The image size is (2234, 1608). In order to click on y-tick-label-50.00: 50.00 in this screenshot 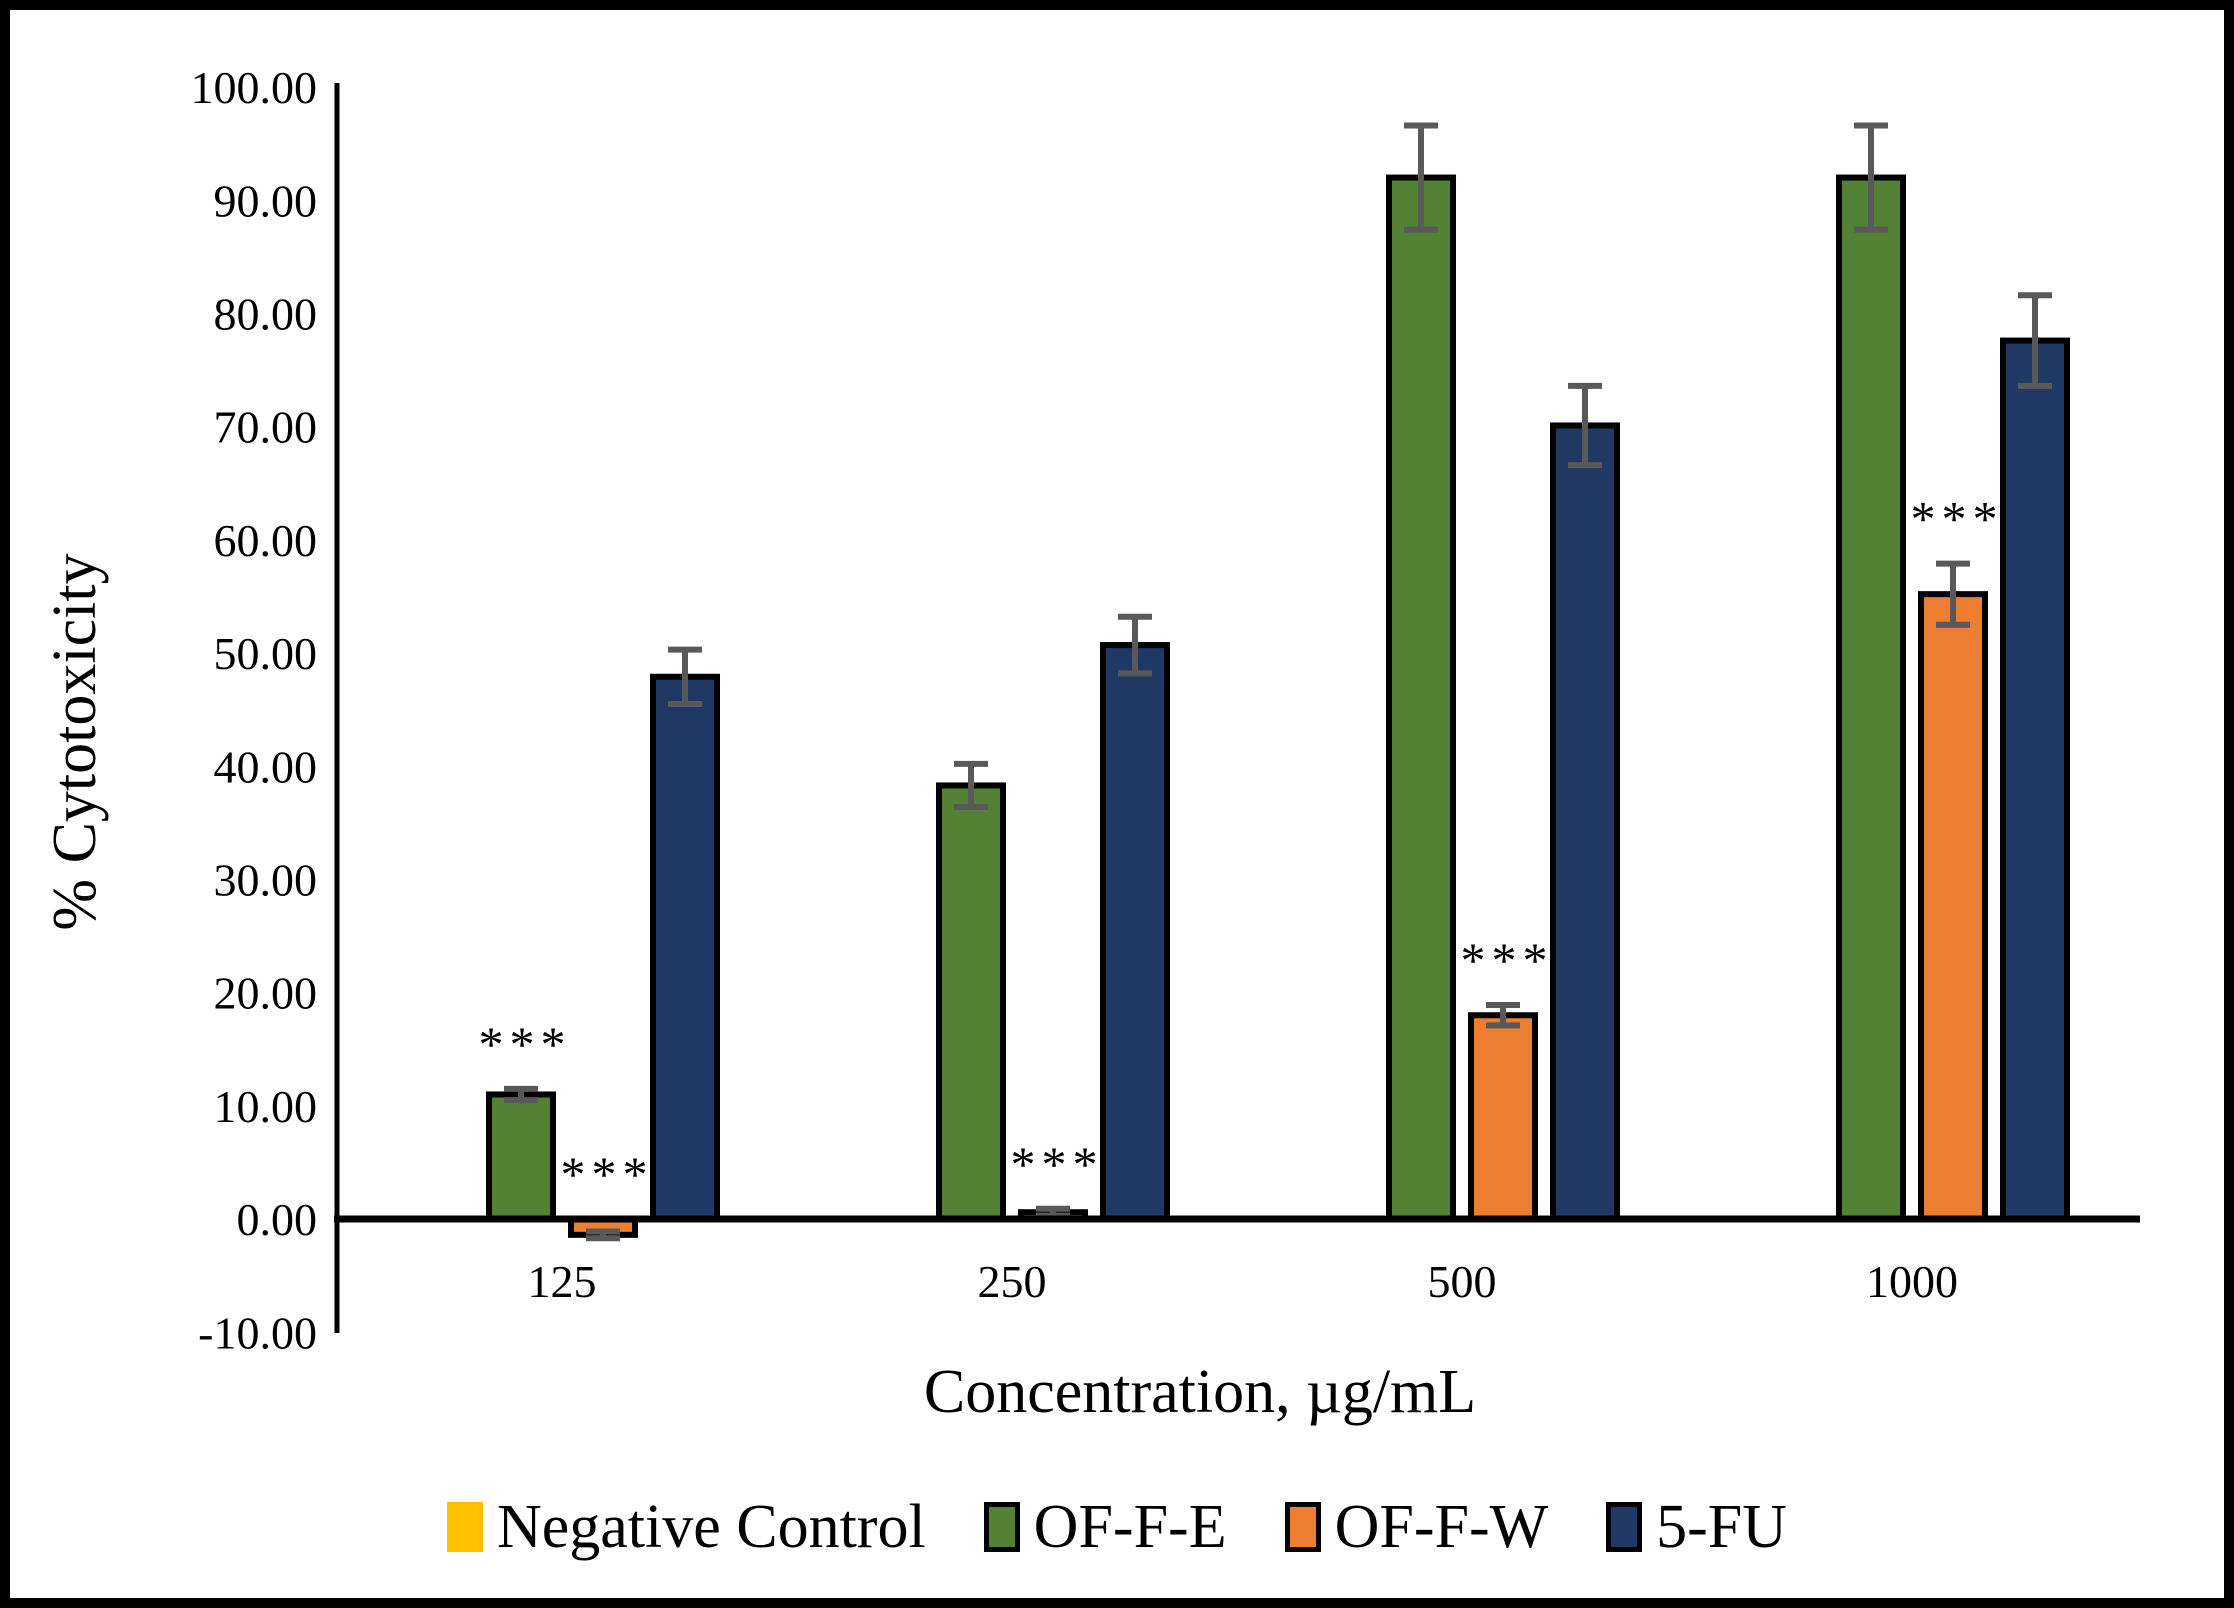, I will do `click(266, 653)`.